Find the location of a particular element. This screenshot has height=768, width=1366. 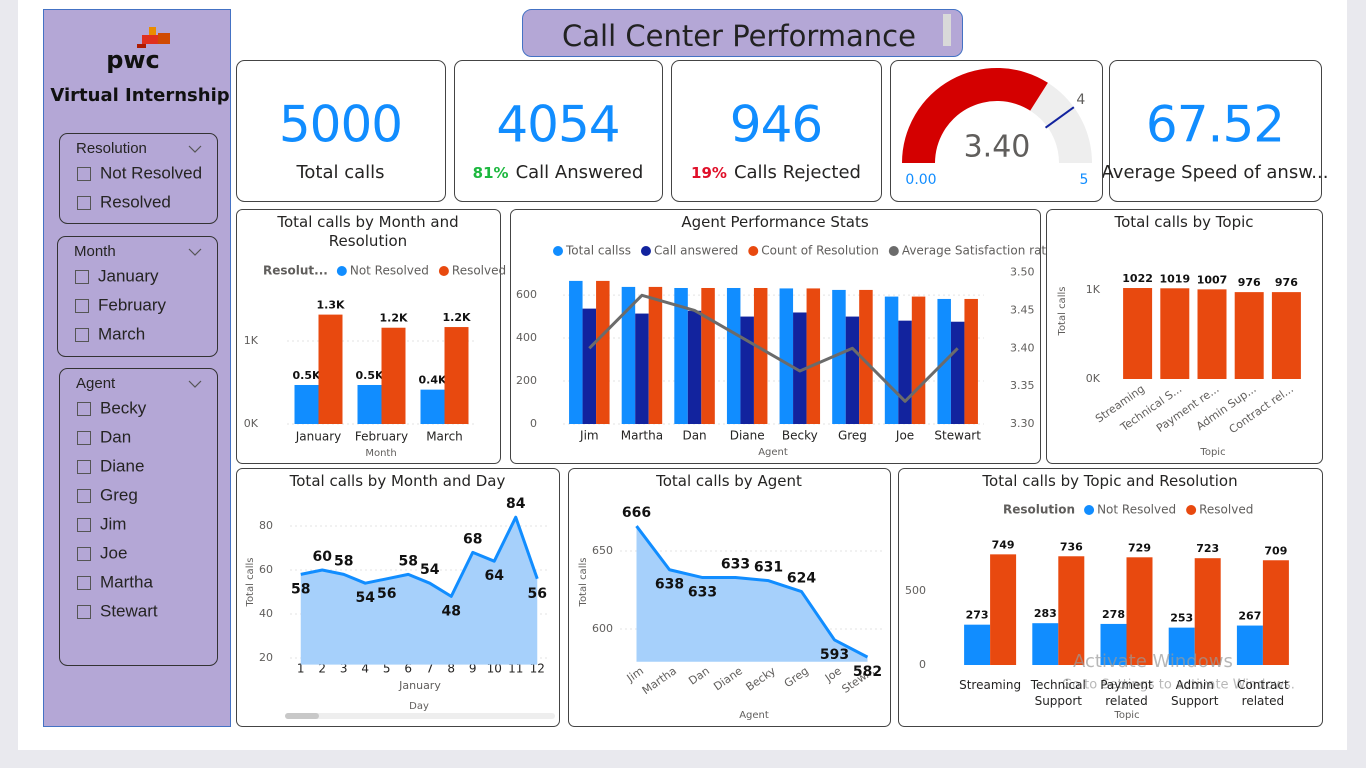

x-tick-label: February is located at coordinates (381, 437).